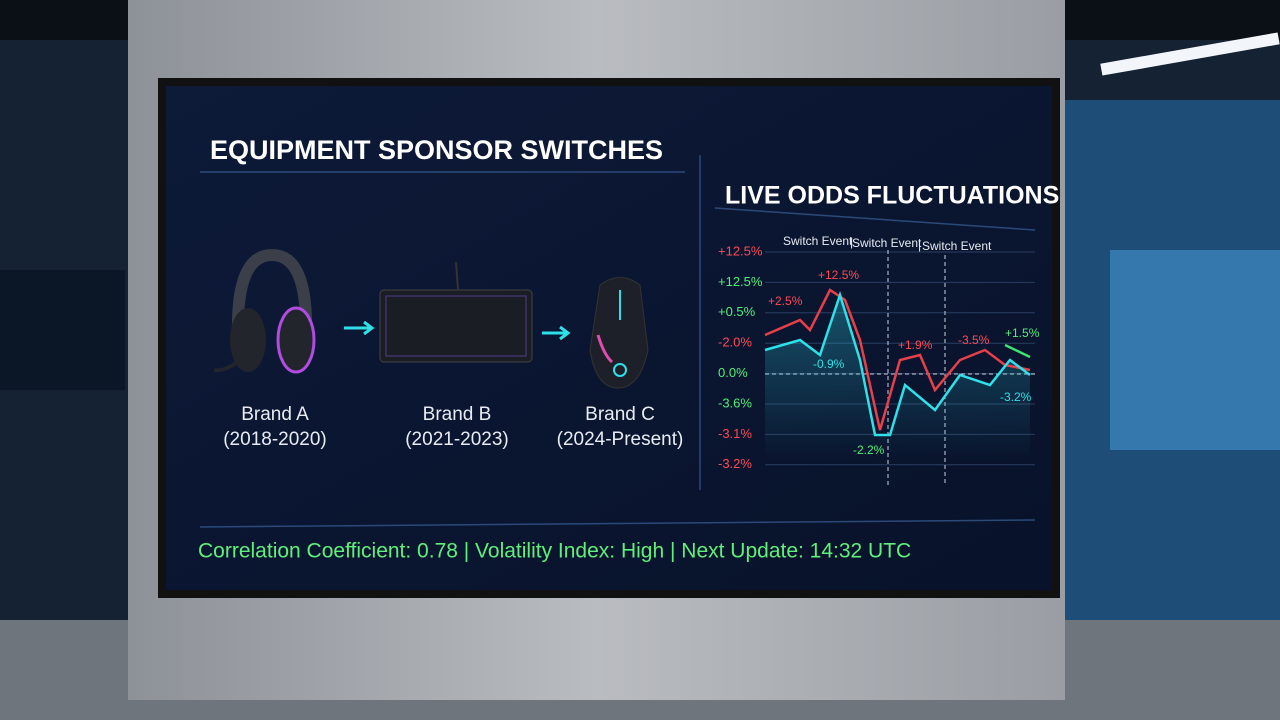 The width and height of the screenshot is (1280, 720). Describe the element at coordinates (275, 439) in the screenshot. I see `brand-period: (2018-2020)` at that location.